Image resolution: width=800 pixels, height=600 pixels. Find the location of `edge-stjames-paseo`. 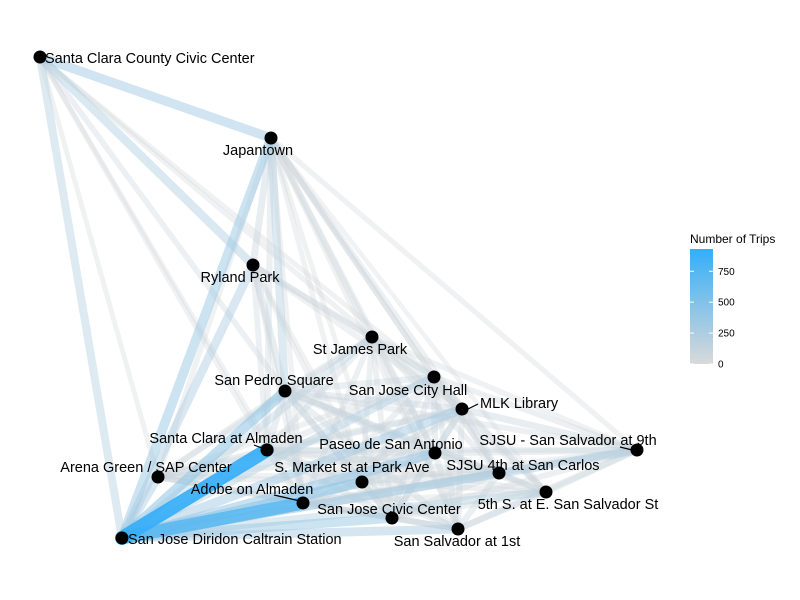

edge-stjames-paseo is located at coordinates (403, 395).